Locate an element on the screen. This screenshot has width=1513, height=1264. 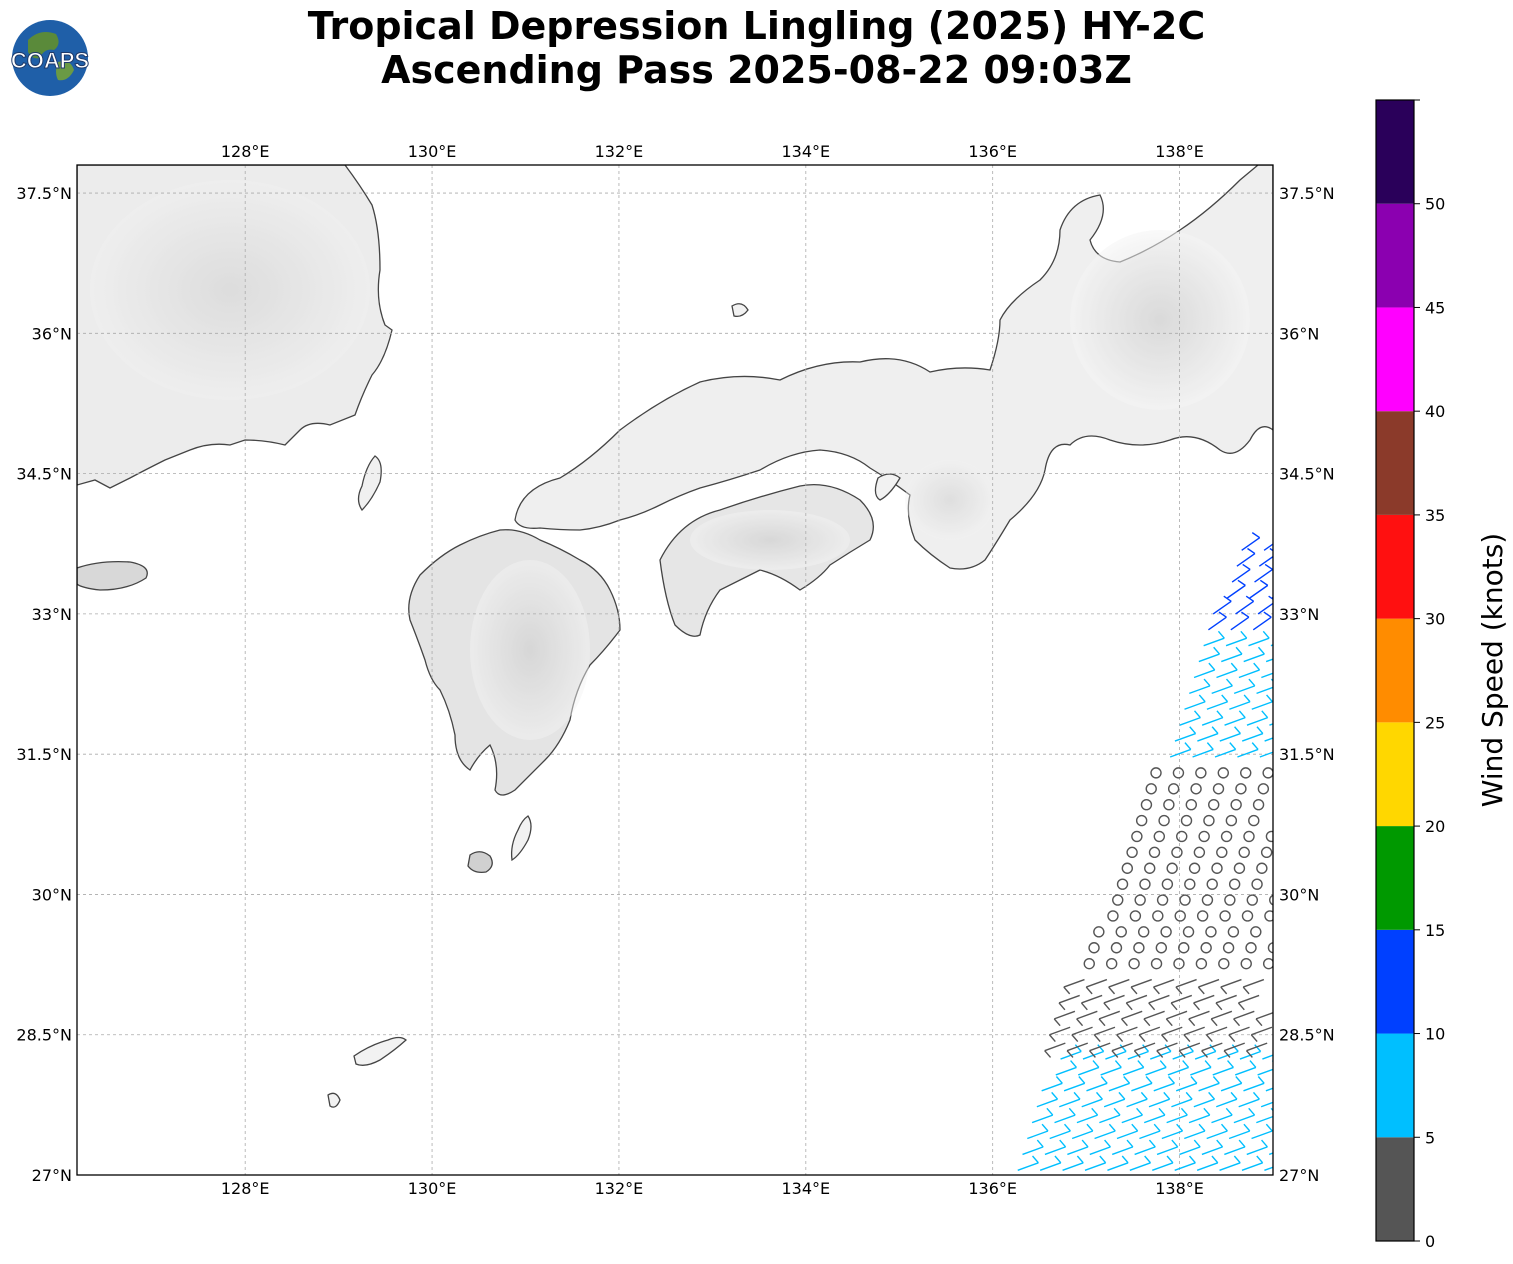
colorbar-tick-label: 20 is located at coordinates (1435, 826).